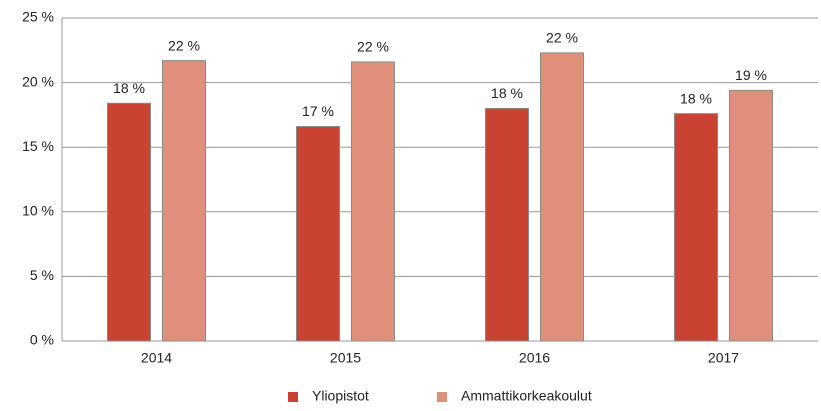  I want to click on legend-label: Yliopistot, so click(340, 396).